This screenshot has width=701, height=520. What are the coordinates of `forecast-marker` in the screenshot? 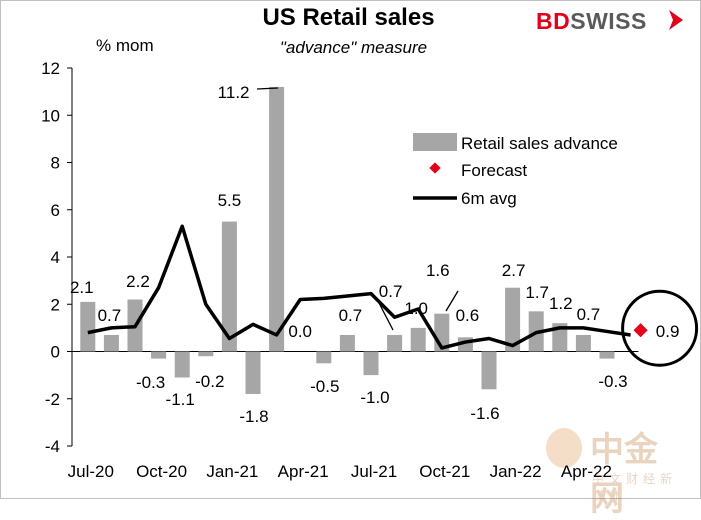 It's located at (641, 330).